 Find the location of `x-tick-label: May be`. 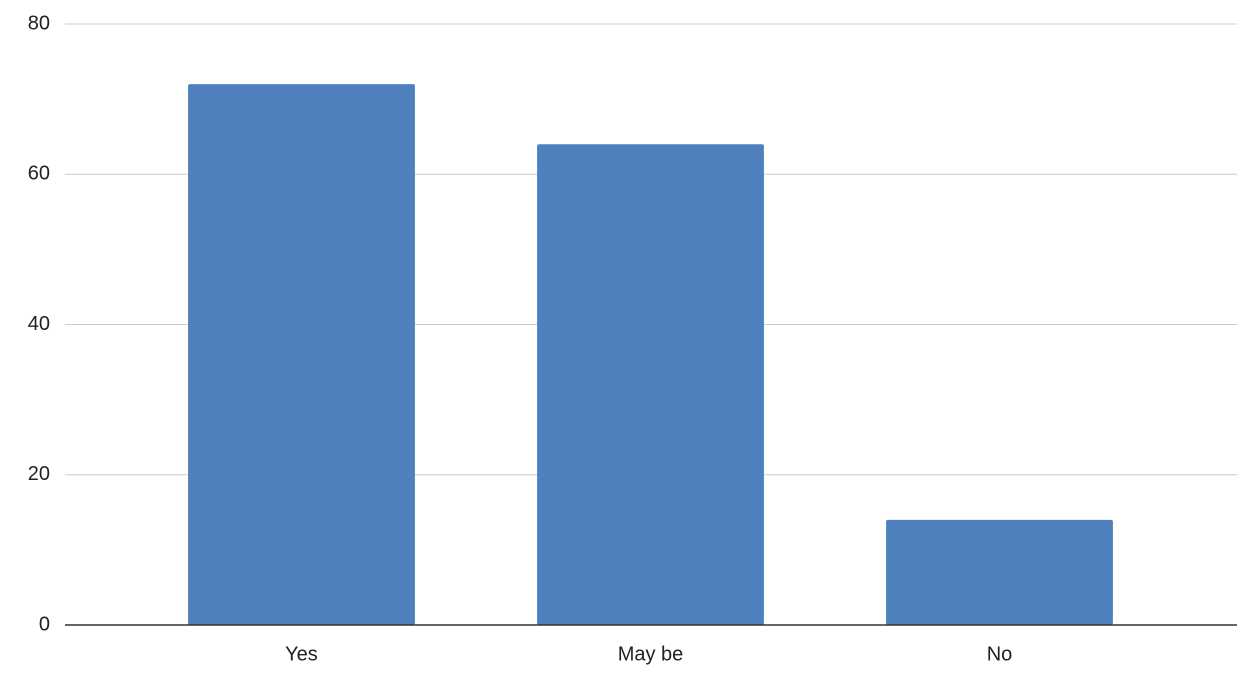

x-tick-label: May be is located at coordinates (651, 654).